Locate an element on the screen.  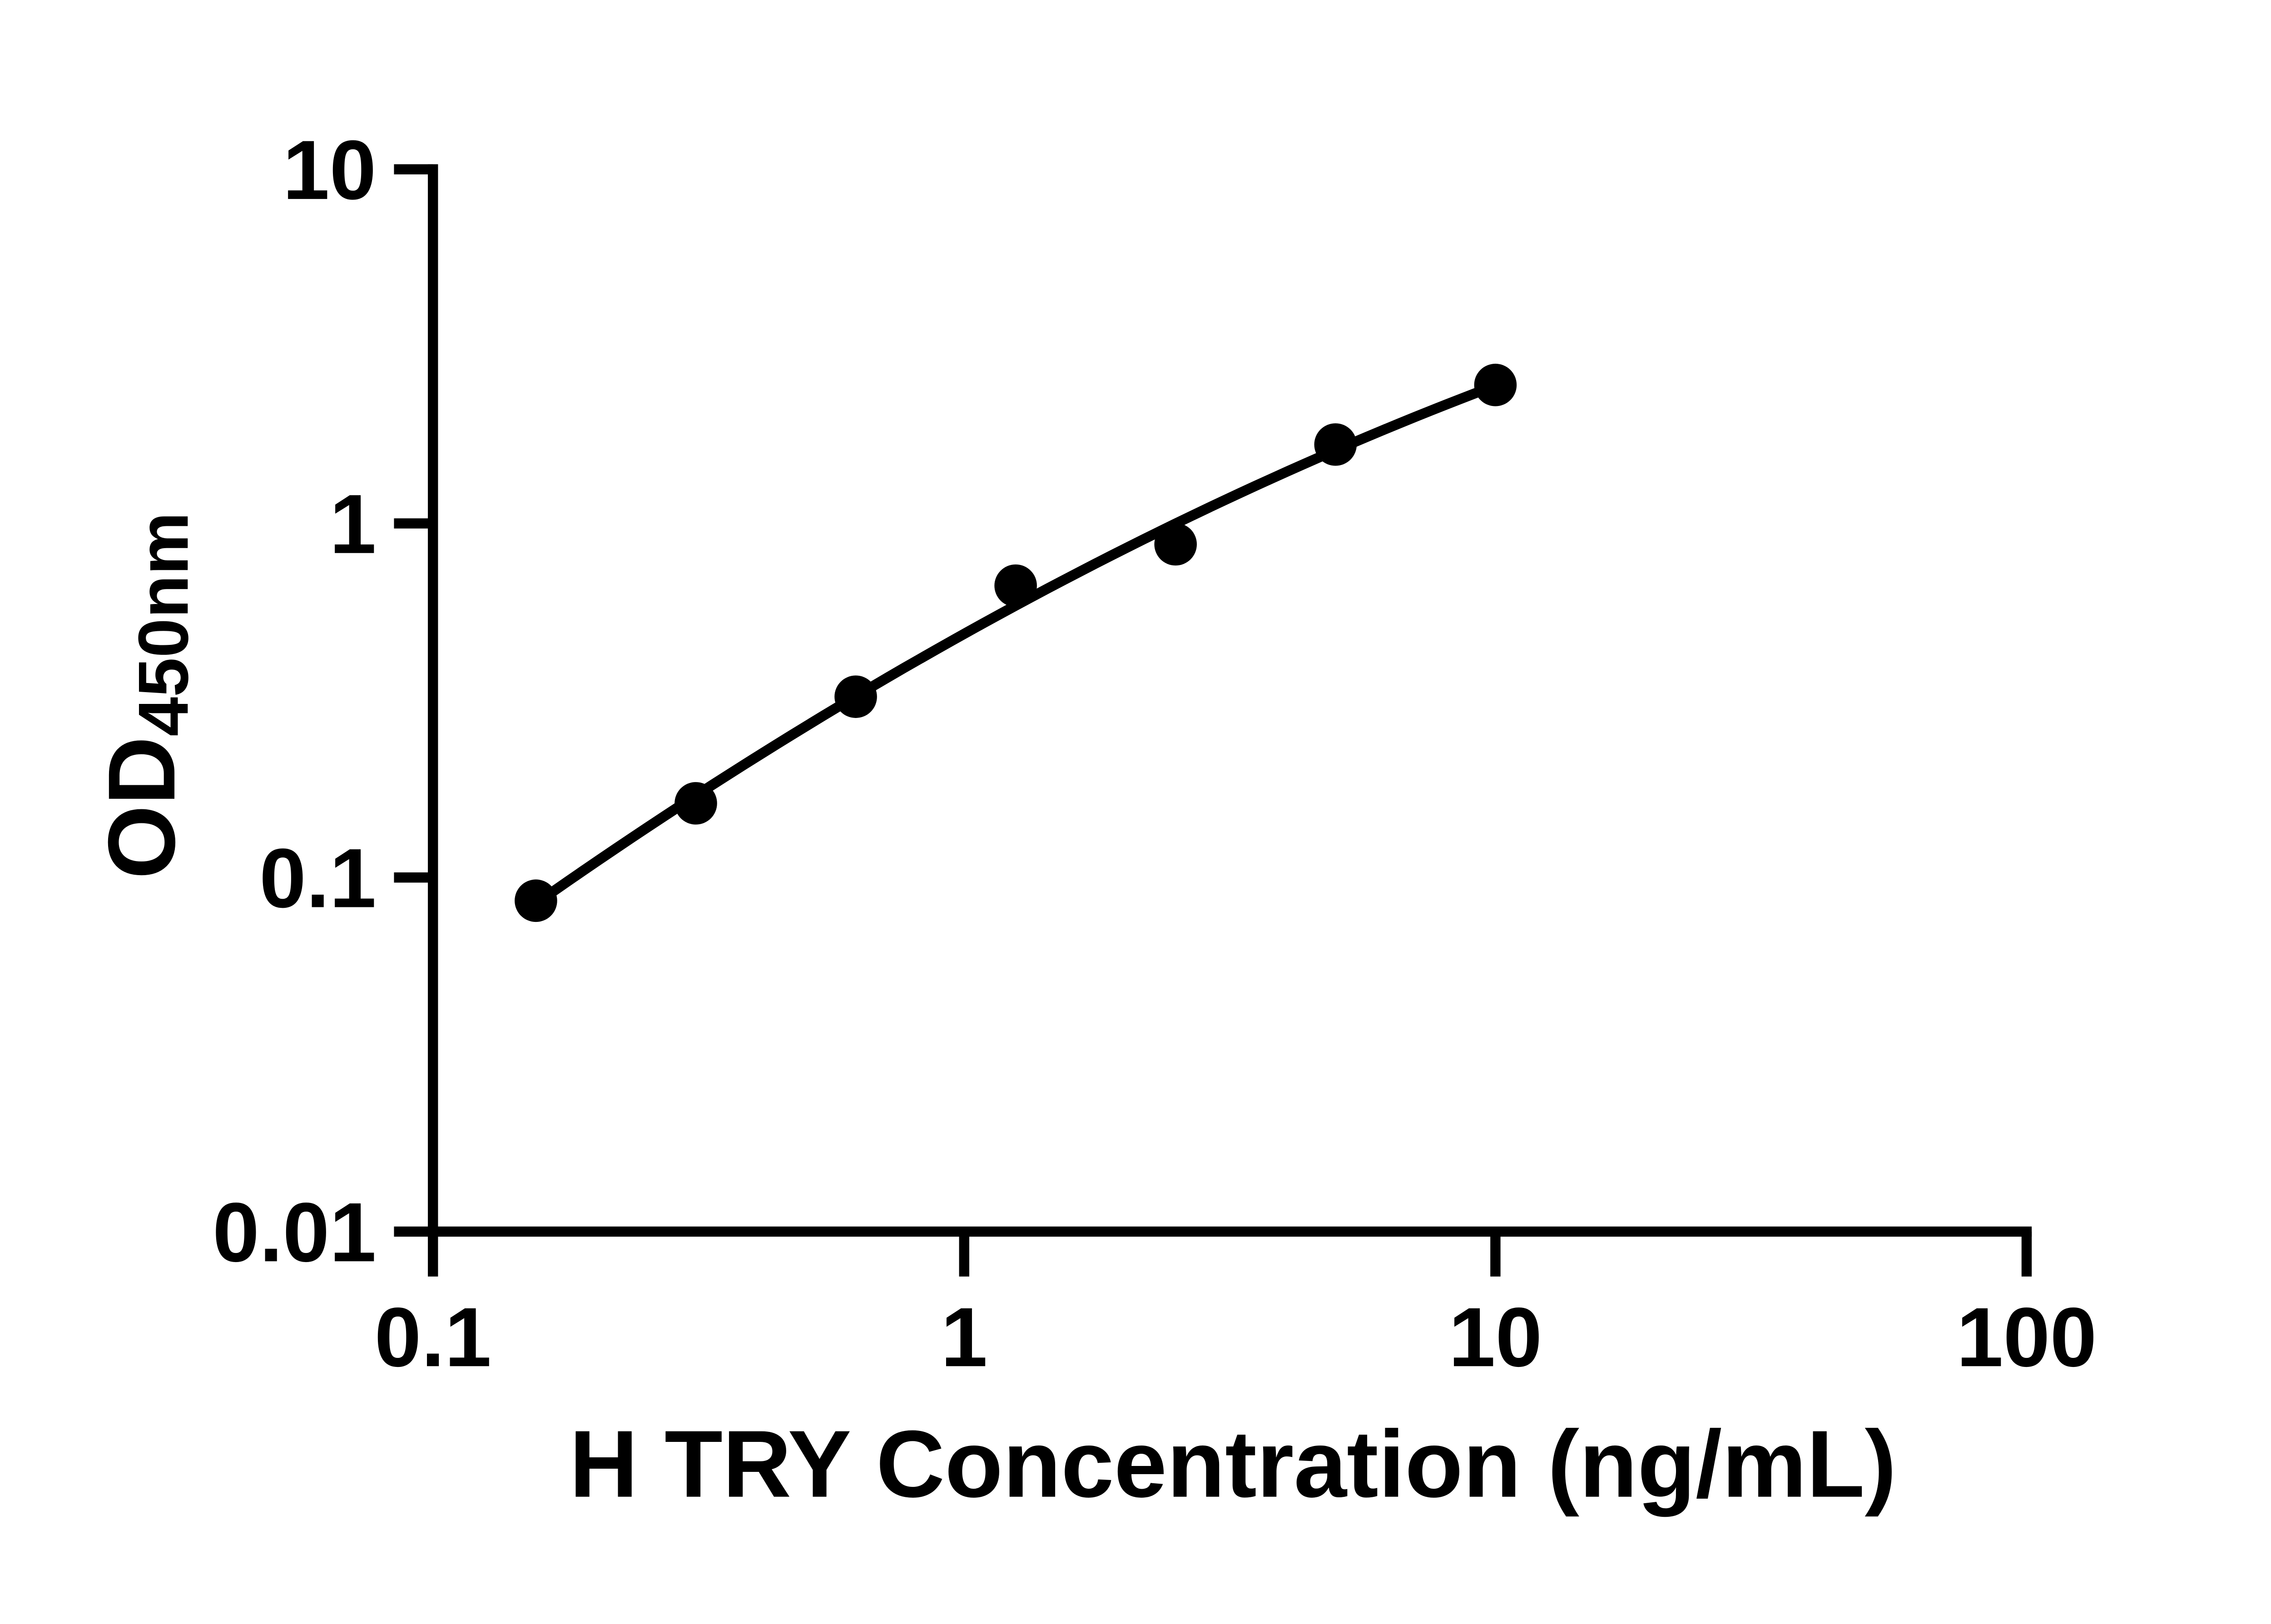
fit-curve is located at coordinates (1015, 644).